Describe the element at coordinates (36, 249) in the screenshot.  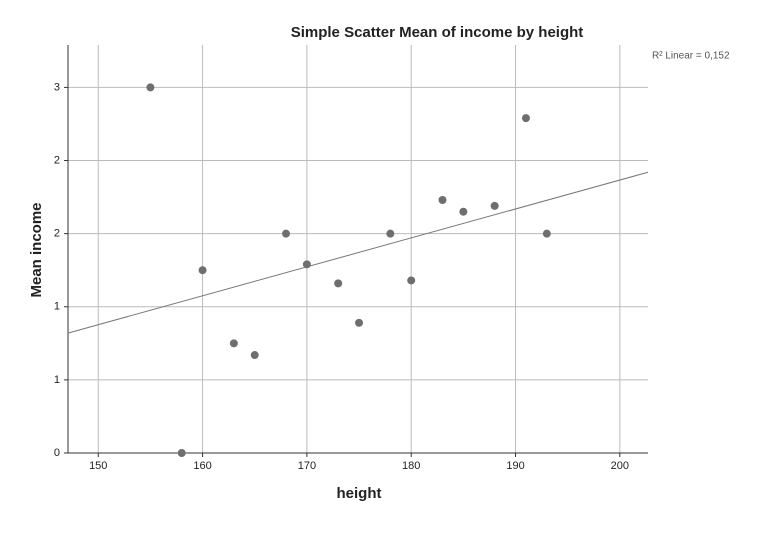
I see `y-axis-label: Mean income` at that location.